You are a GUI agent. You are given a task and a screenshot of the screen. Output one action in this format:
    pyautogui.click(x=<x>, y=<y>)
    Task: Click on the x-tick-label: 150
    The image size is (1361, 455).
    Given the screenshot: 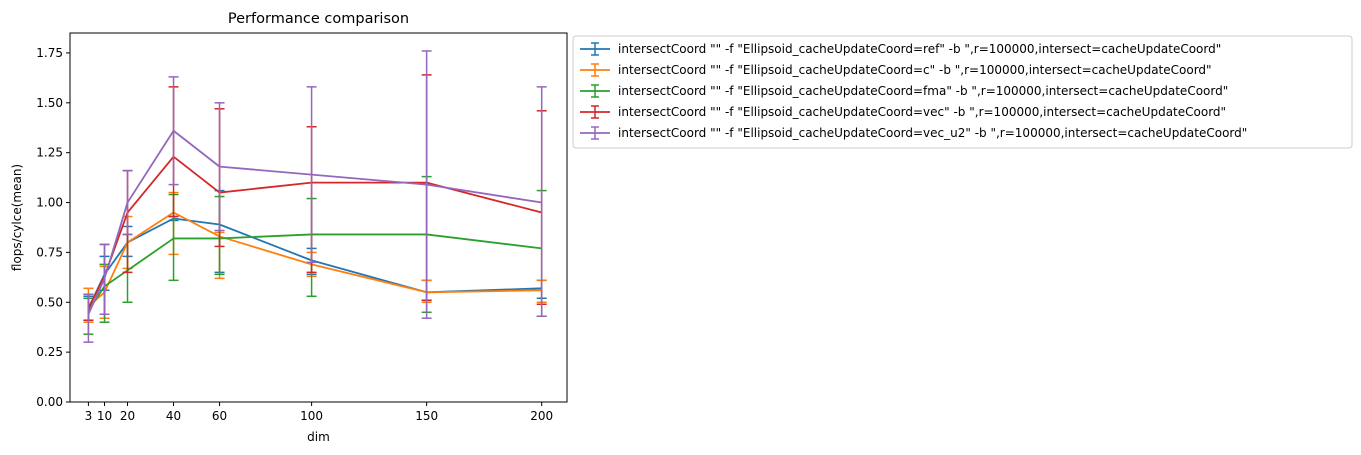 What is the action you would take?
    pyautogui.click(x=426, y=416)
    